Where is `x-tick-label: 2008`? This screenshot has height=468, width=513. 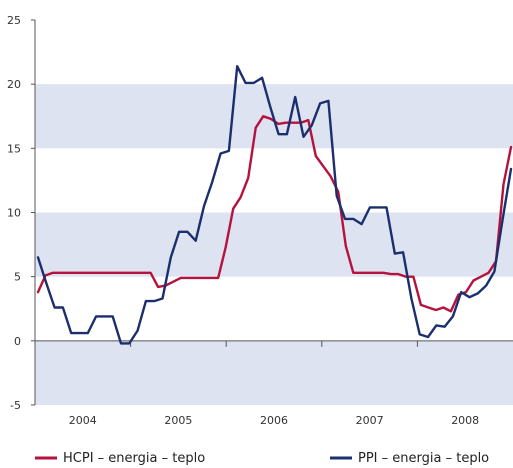
x-tick-label: 2008 is located at coordinates (465, 420).